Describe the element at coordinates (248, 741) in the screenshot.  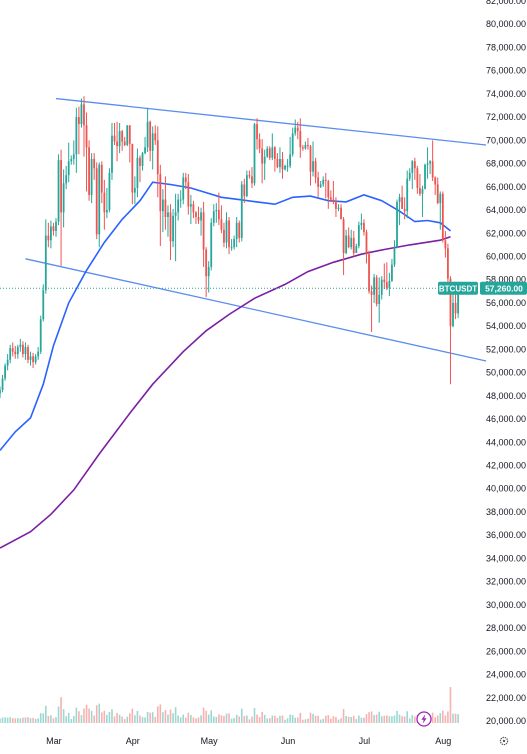
I see `time-axis: Mar Apr May Jun Jul Aug` at that location.